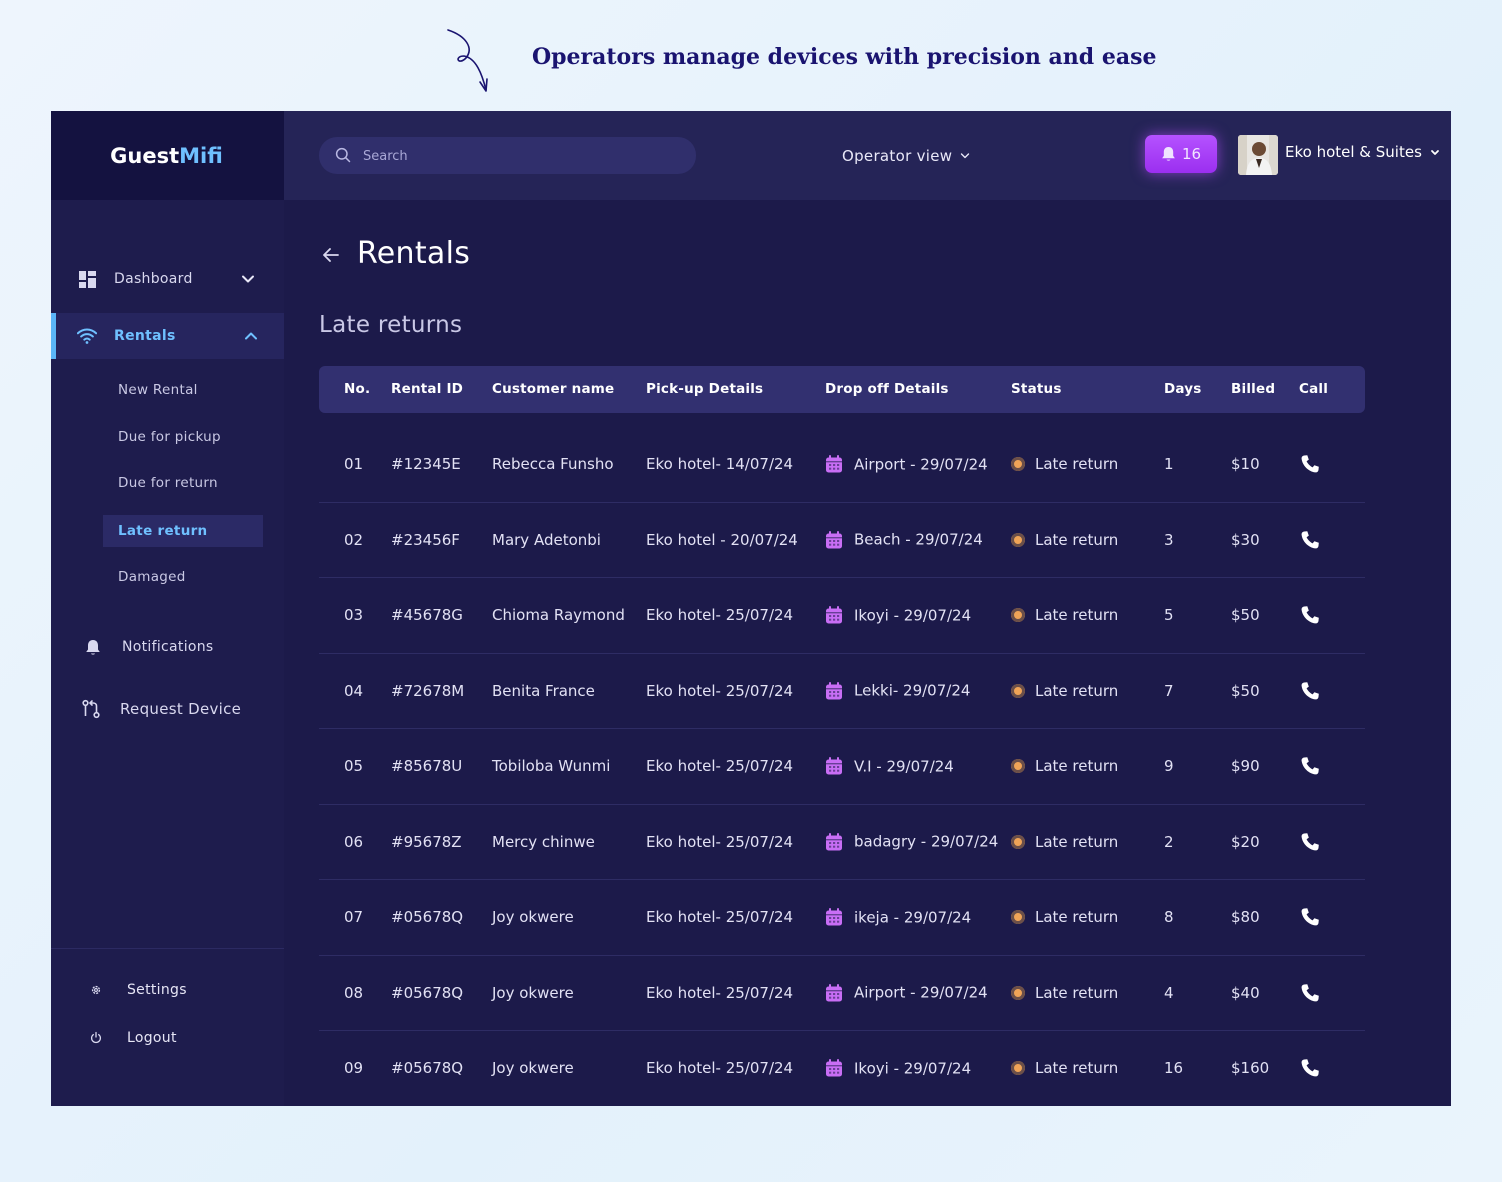 This screenshot has height=1182, width=1502. What do you see at coordinates (887, 389) in the screenshot?
I see `column-header-dropoff-details: Drop off Details` at bounding box center [887, 389].